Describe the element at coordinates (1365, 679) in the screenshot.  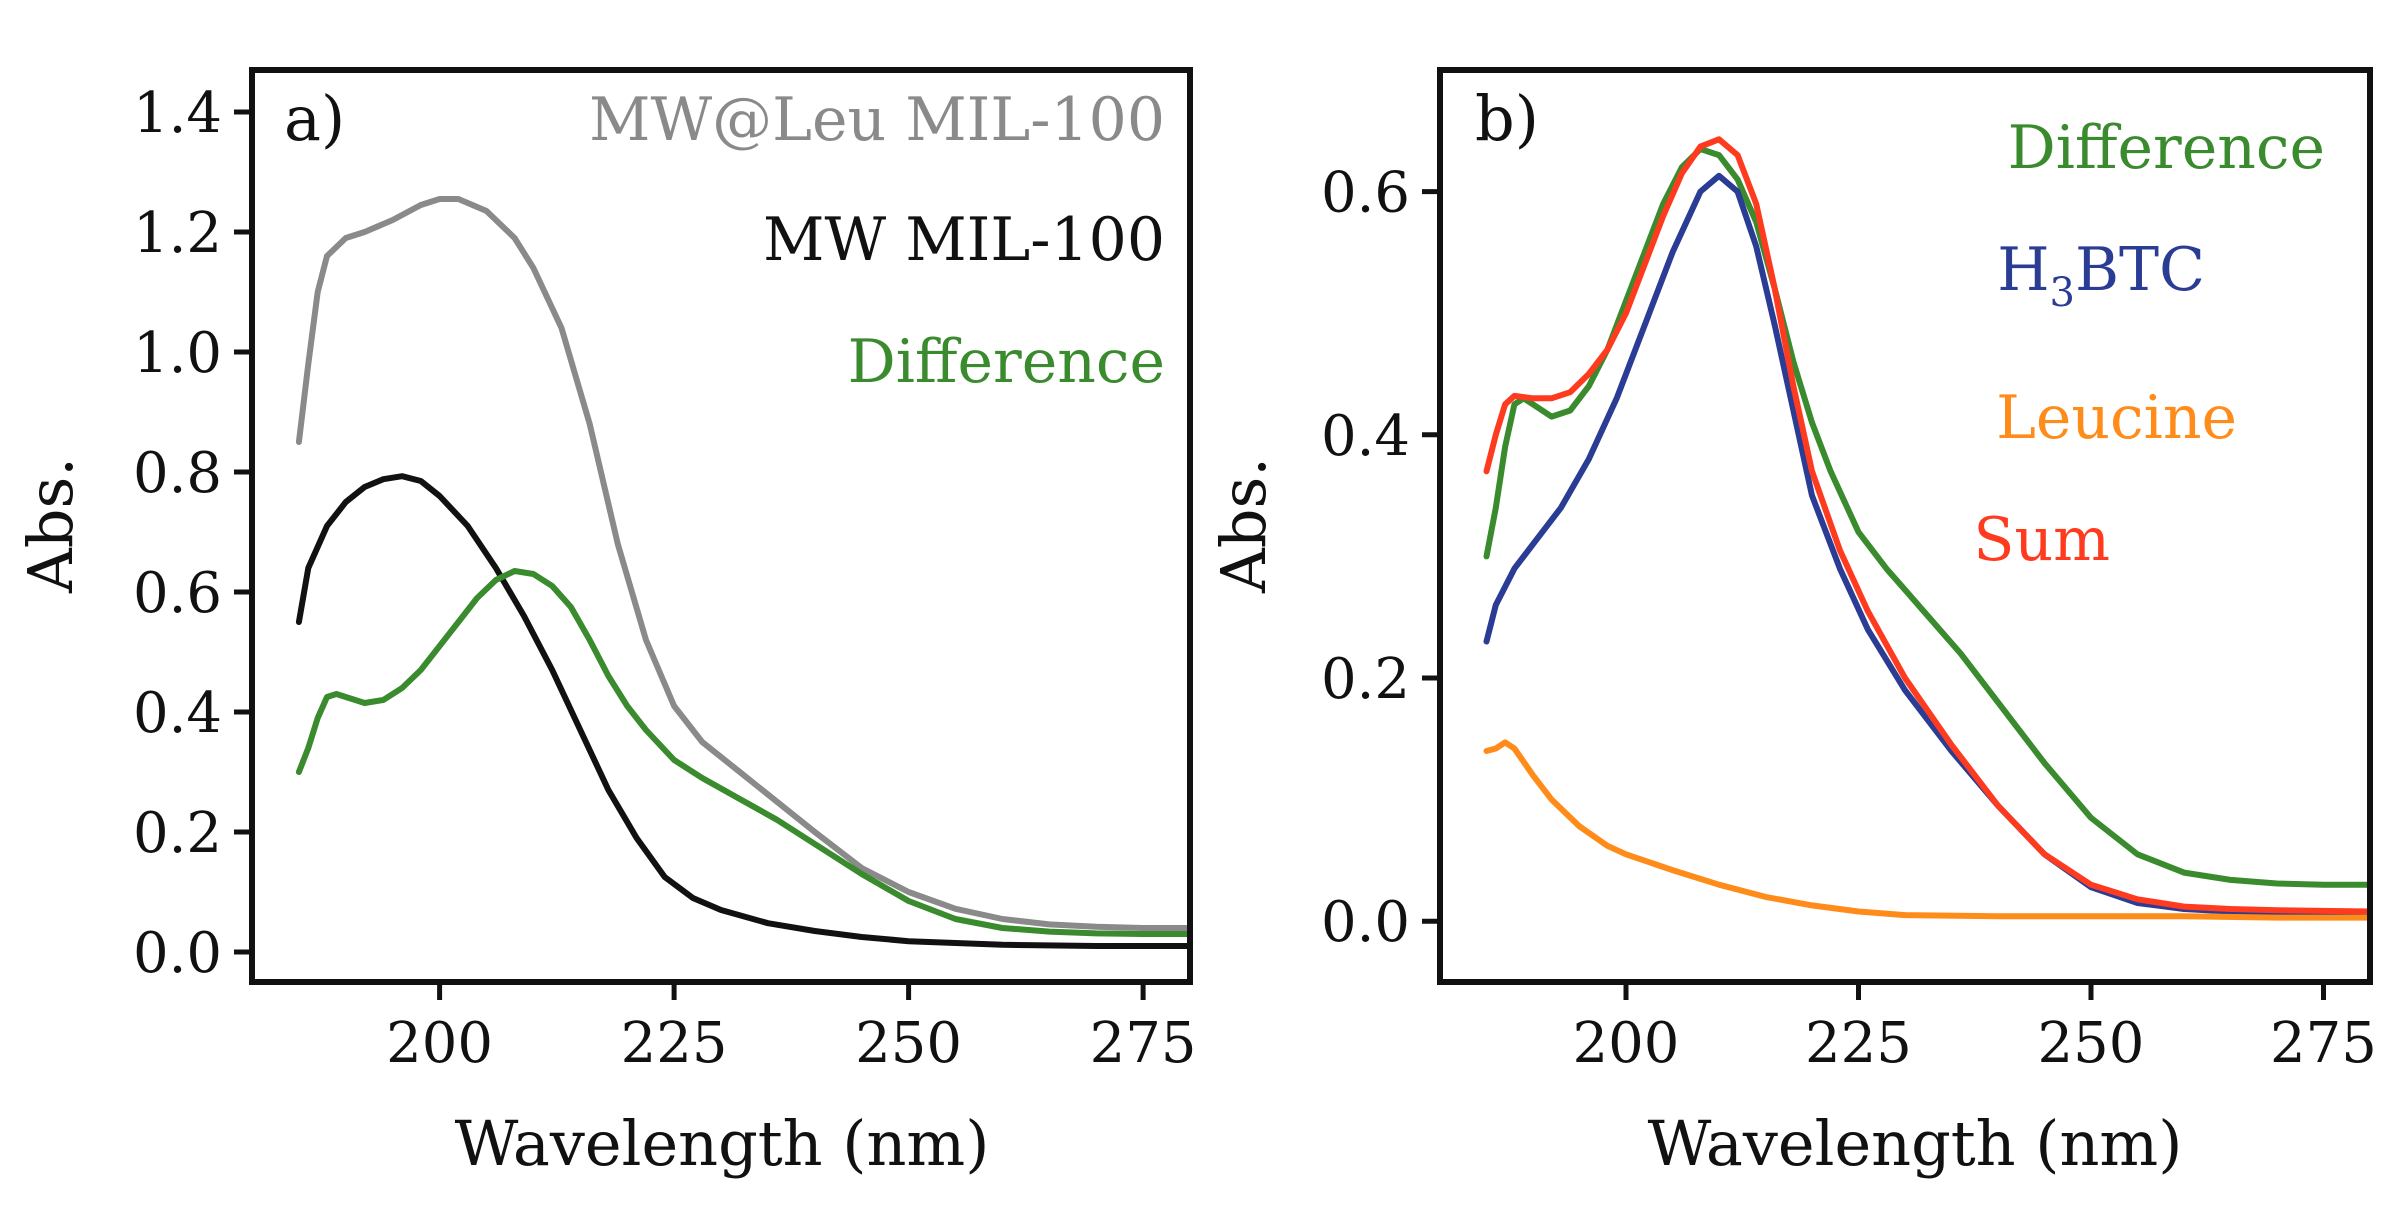
I see `panel-b-y-tick-label-0.2: 0.2` at that location.